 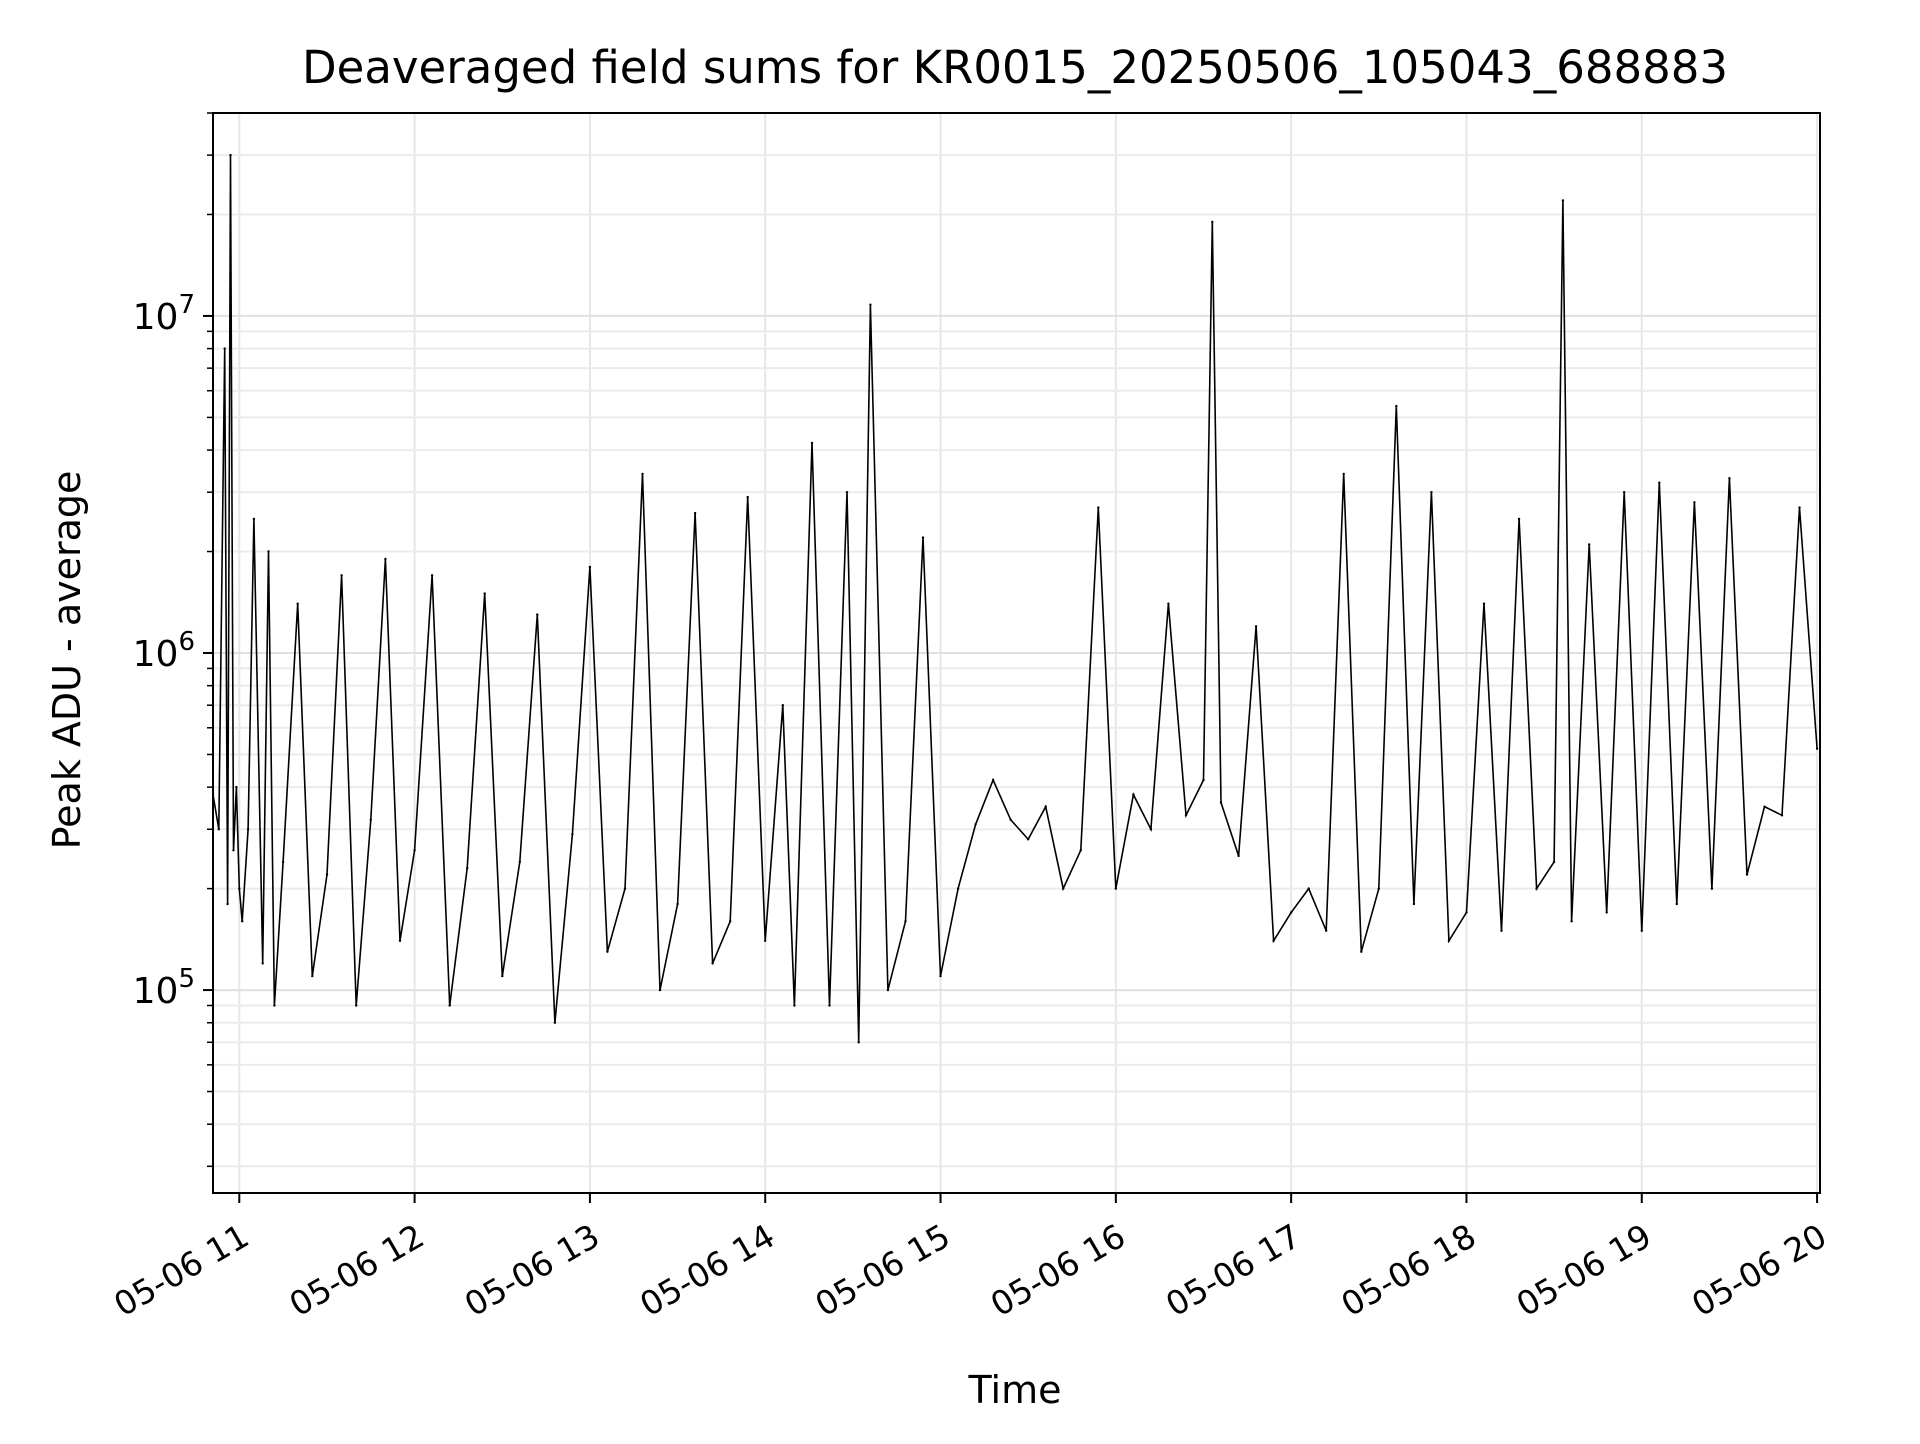 I want to click on y-tick-exponent: 7, so click(x=186, y=305).